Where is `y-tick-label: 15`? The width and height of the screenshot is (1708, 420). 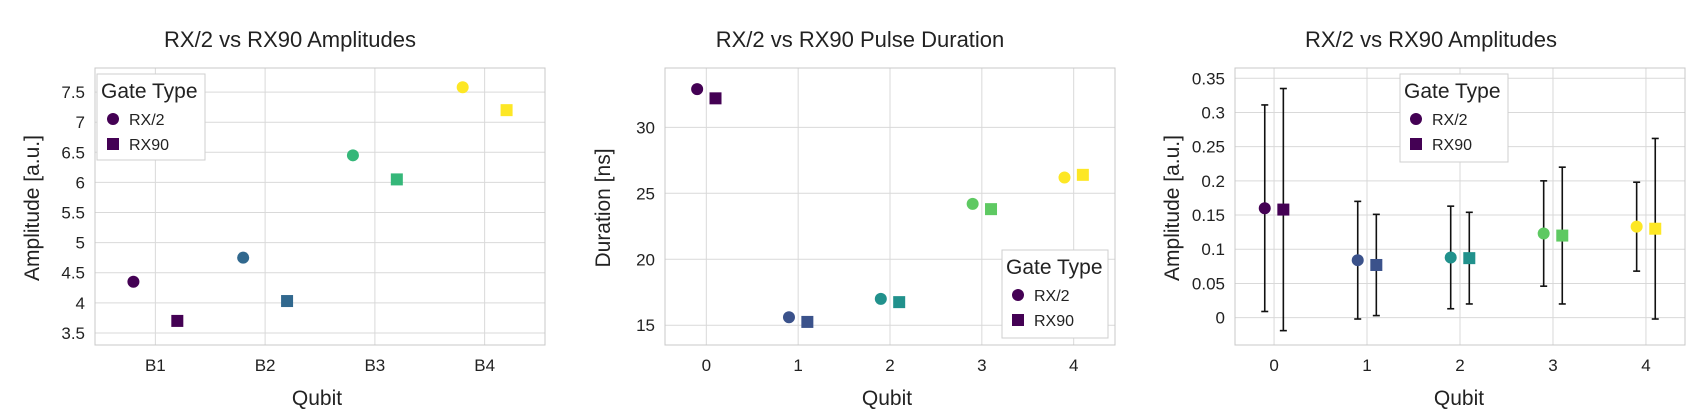 y-tick-label: 15 is located at coordinates (645, 325).